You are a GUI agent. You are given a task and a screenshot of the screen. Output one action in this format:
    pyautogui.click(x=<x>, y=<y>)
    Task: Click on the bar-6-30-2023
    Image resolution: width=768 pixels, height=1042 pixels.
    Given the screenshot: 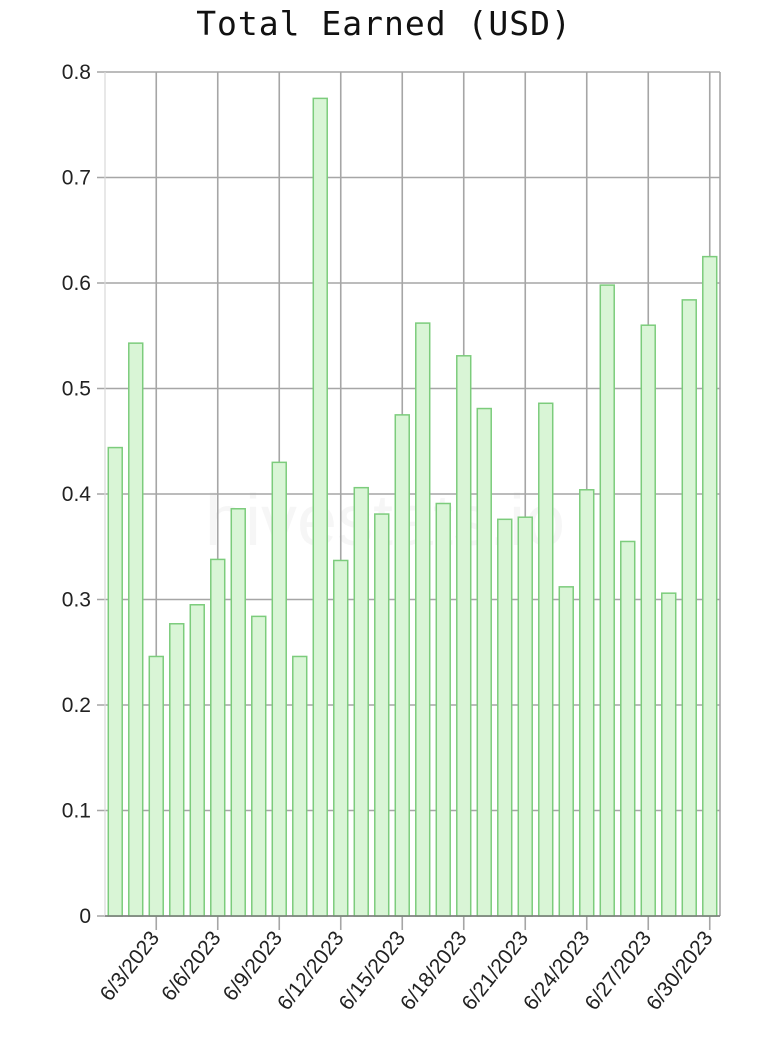 What is the action you would take?
    pyautogui.click(x=689, y=608)
    